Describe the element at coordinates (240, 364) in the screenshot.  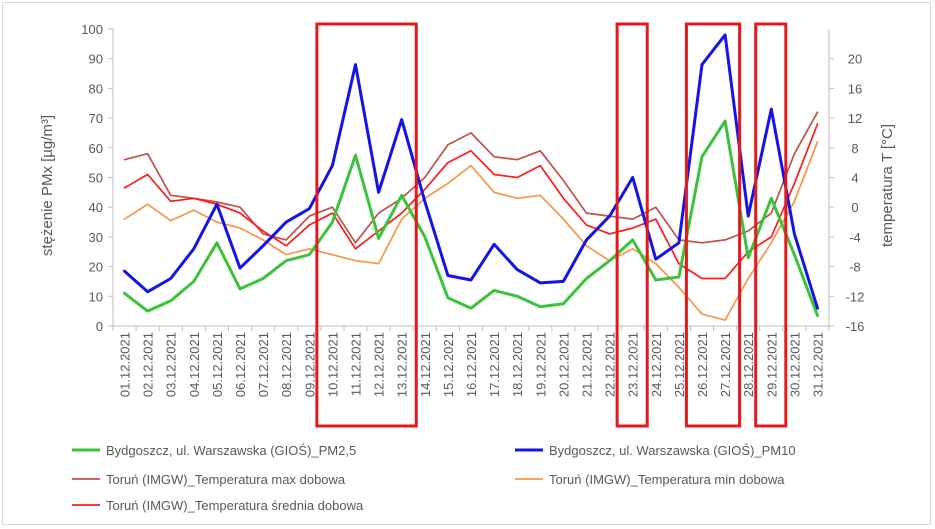
I see `x-tick-label: 06.12.2021` at that location.